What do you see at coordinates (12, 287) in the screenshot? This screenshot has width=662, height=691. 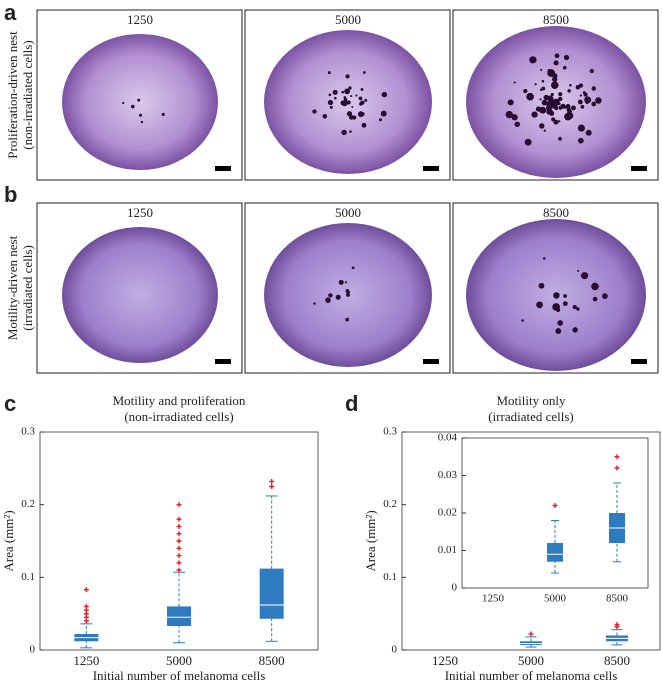 I see `side-label-line: Motility-driven nest` at bounding box center [12, 287].